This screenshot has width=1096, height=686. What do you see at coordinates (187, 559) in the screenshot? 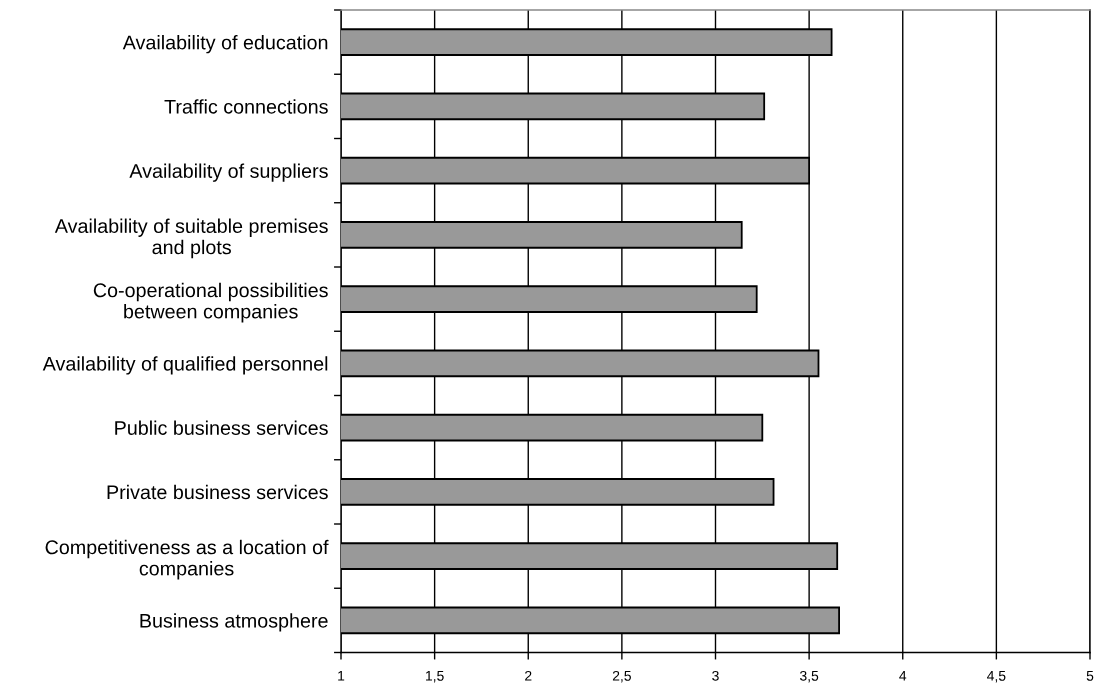
I see `y-tick-label: Competitiveness as a location of companies` at bounding box center [187, 559].